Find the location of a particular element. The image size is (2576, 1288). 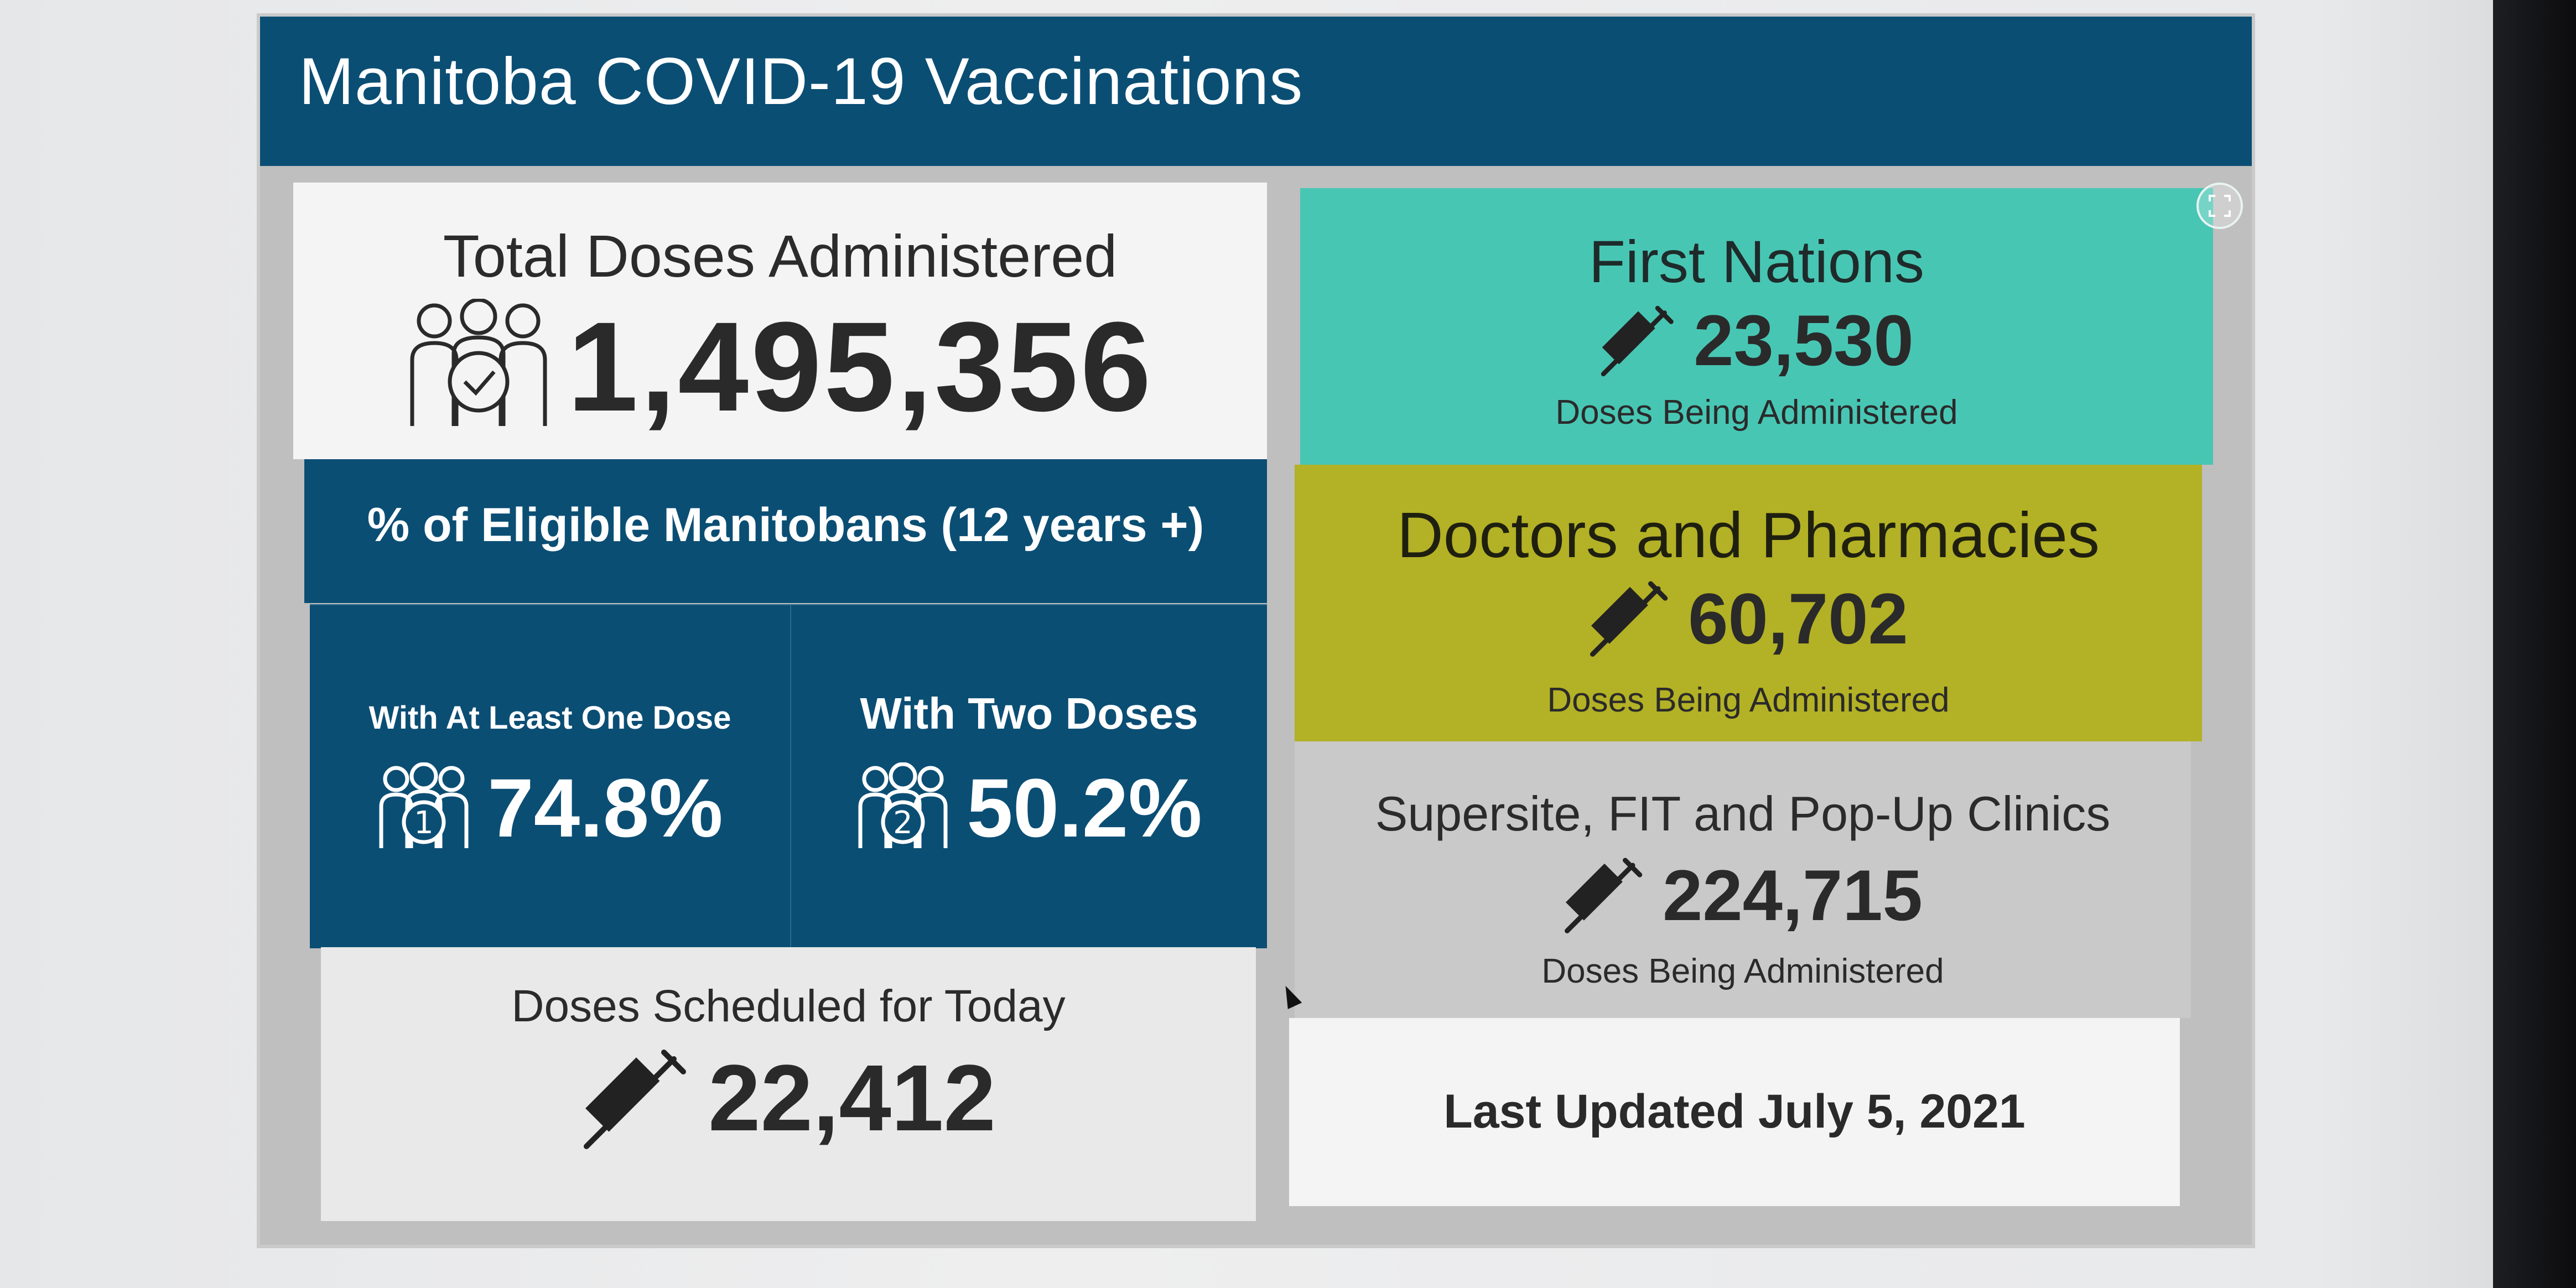

doctors-pharmacies-value: 60,702 is located at coordinates (1798, 618).